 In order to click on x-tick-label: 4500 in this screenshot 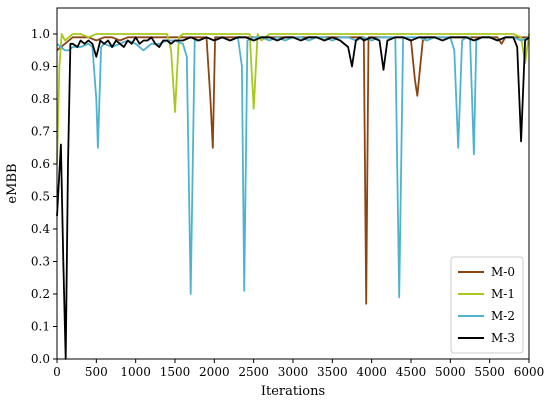, I will do `click(411, 372)`.